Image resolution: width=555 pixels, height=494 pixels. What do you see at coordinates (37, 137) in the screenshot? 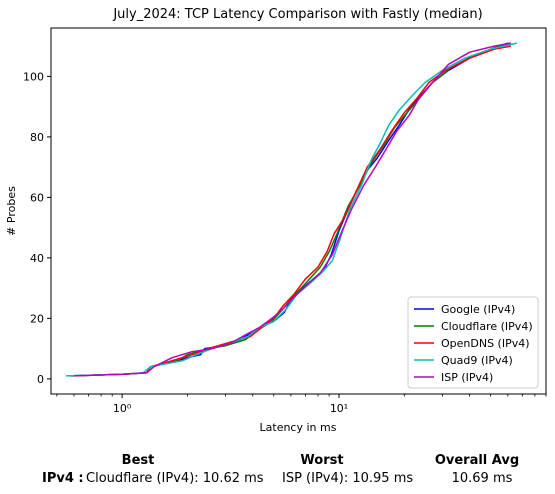
I see `y-tick-label: 80` at bounding box center [37, 137].